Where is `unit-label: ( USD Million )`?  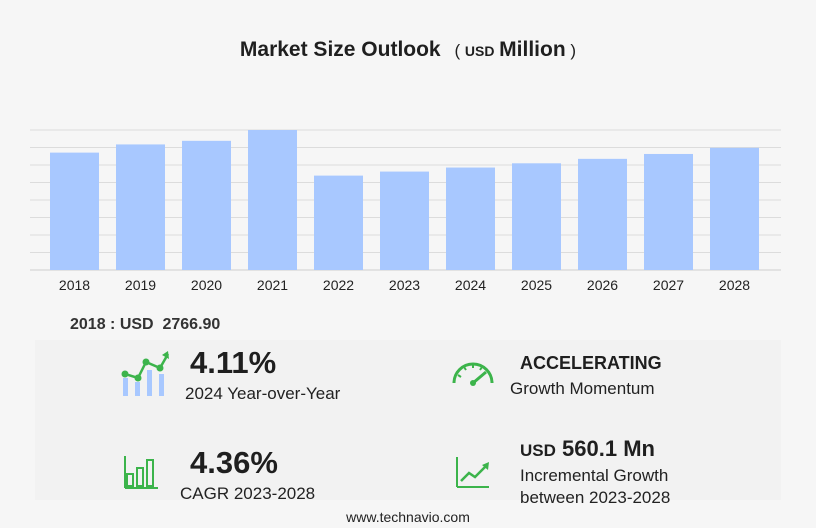 unit-label: ( USD Million ) is located at coordinates (515, 49).